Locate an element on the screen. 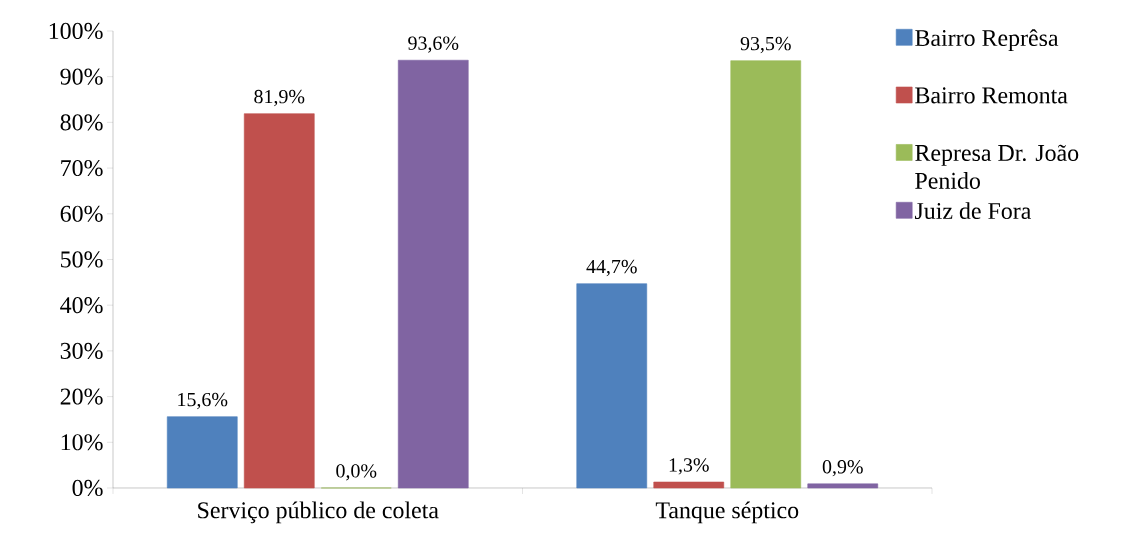 This screenshot has height=540, width=1134. data-label: 0,0% is located at coordinates (356, 472).